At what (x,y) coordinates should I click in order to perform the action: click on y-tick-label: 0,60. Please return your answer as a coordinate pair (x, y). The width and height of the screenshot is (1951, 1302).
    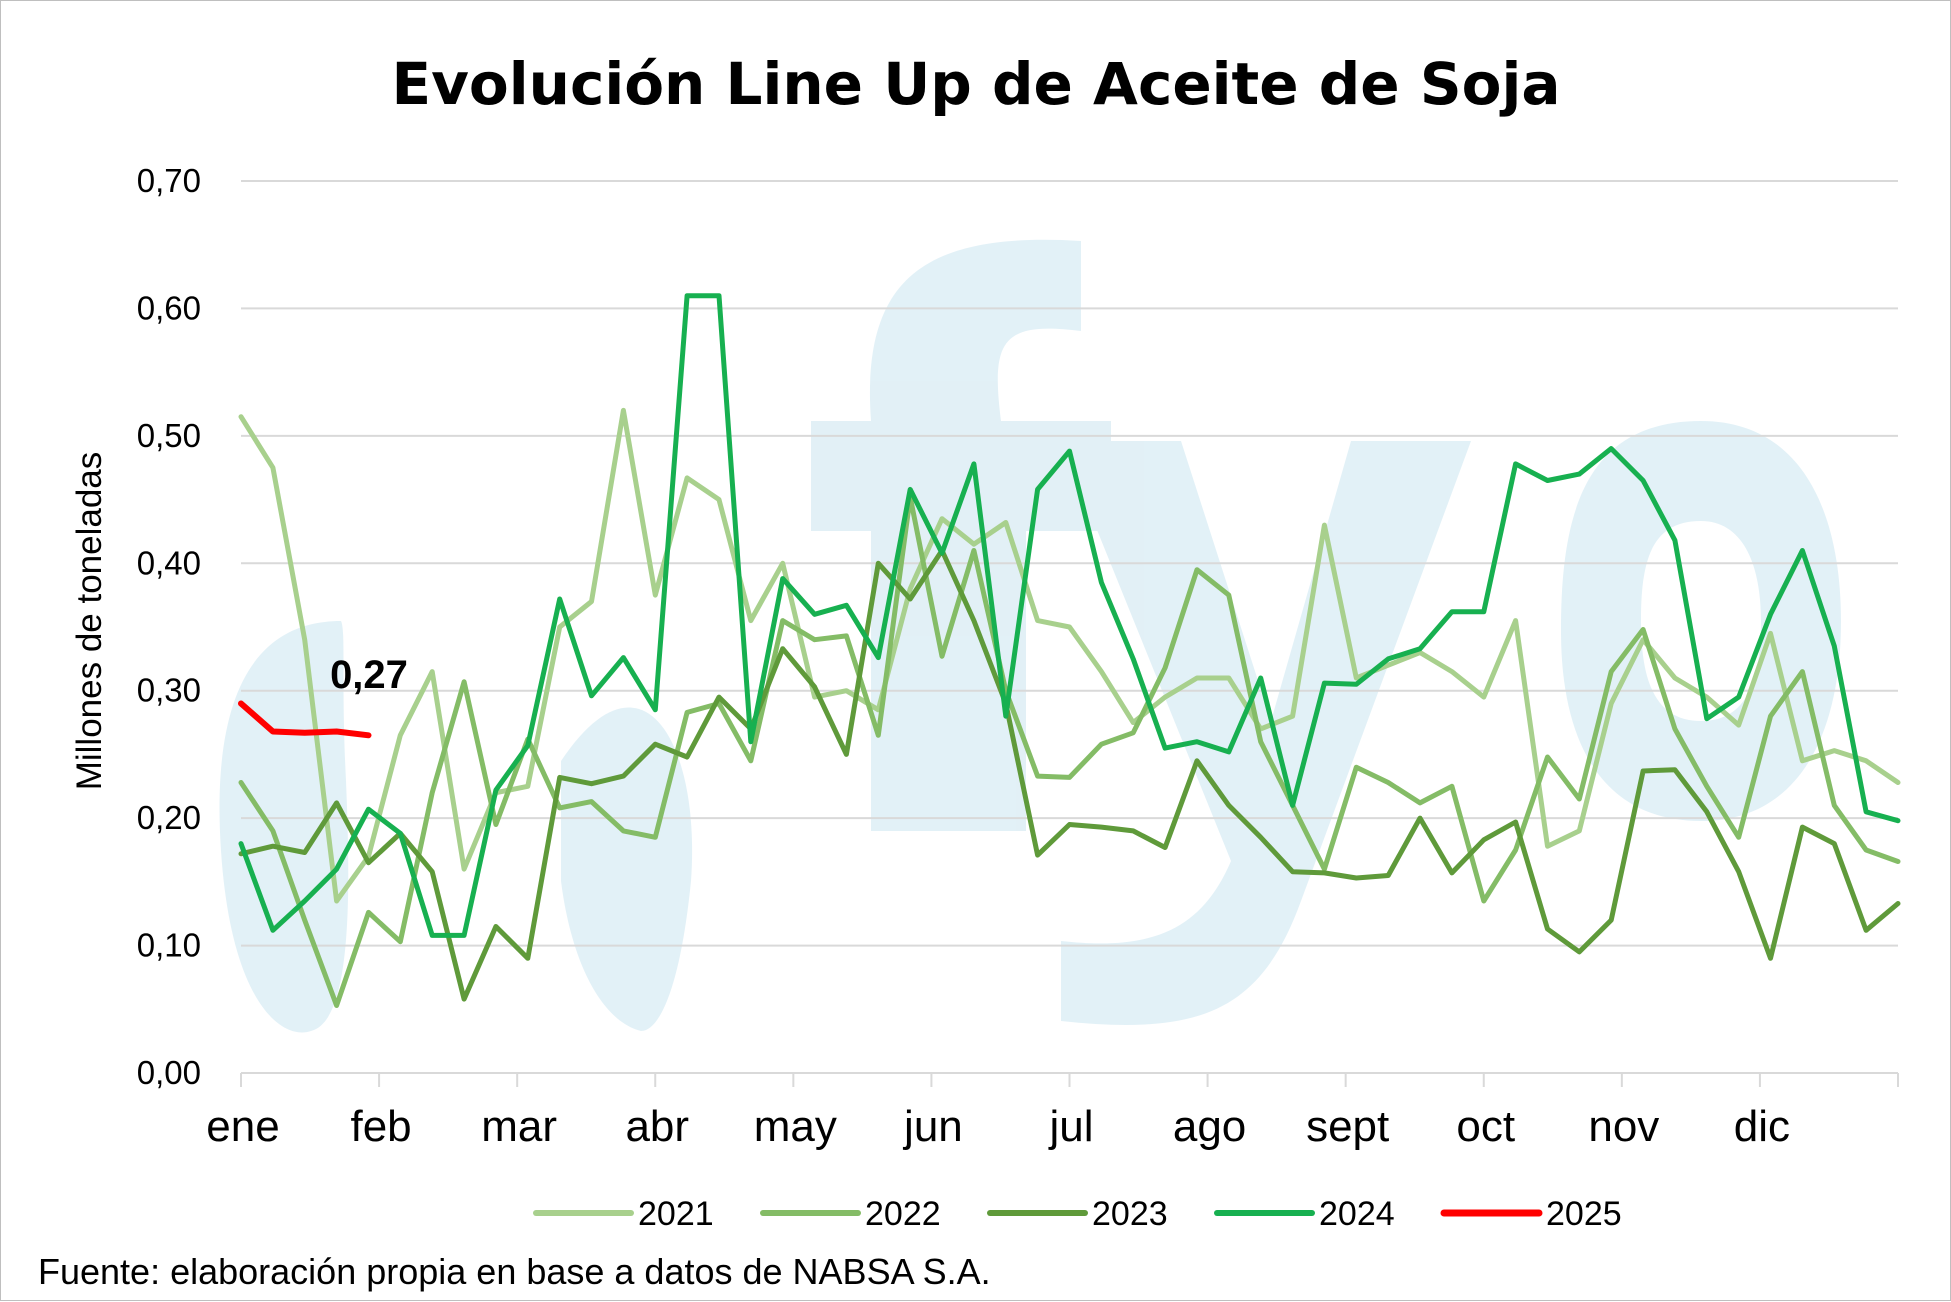
    Looking at the image, I should click on (169, 307).